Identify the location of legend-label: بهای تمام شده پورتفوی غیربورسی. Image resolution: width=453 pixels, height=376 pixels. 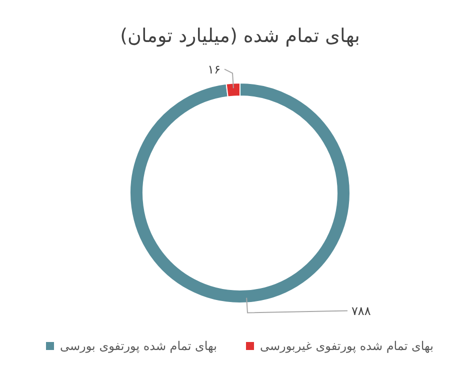
(347, 346).